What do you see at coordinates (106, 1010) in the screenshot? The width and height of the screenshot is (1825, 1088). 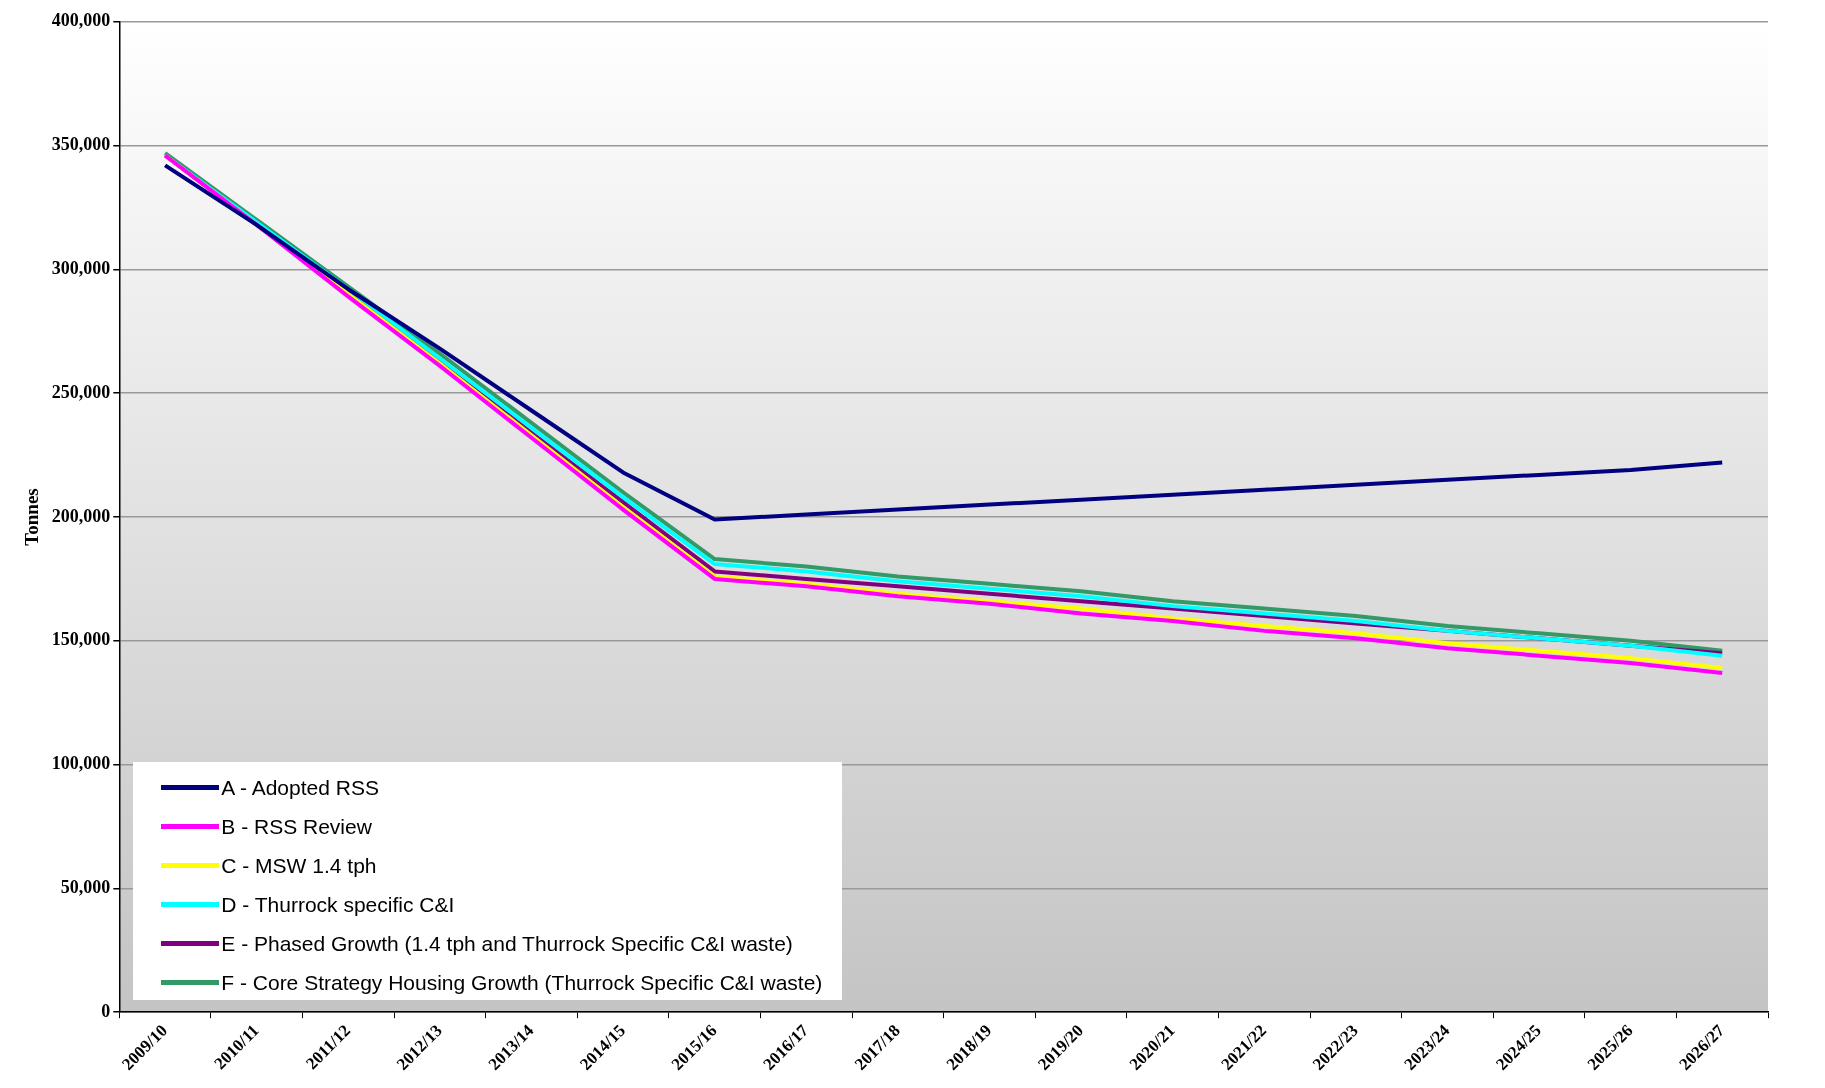 I see `y-tick-label: 0` at bounding box center [106, 1010].